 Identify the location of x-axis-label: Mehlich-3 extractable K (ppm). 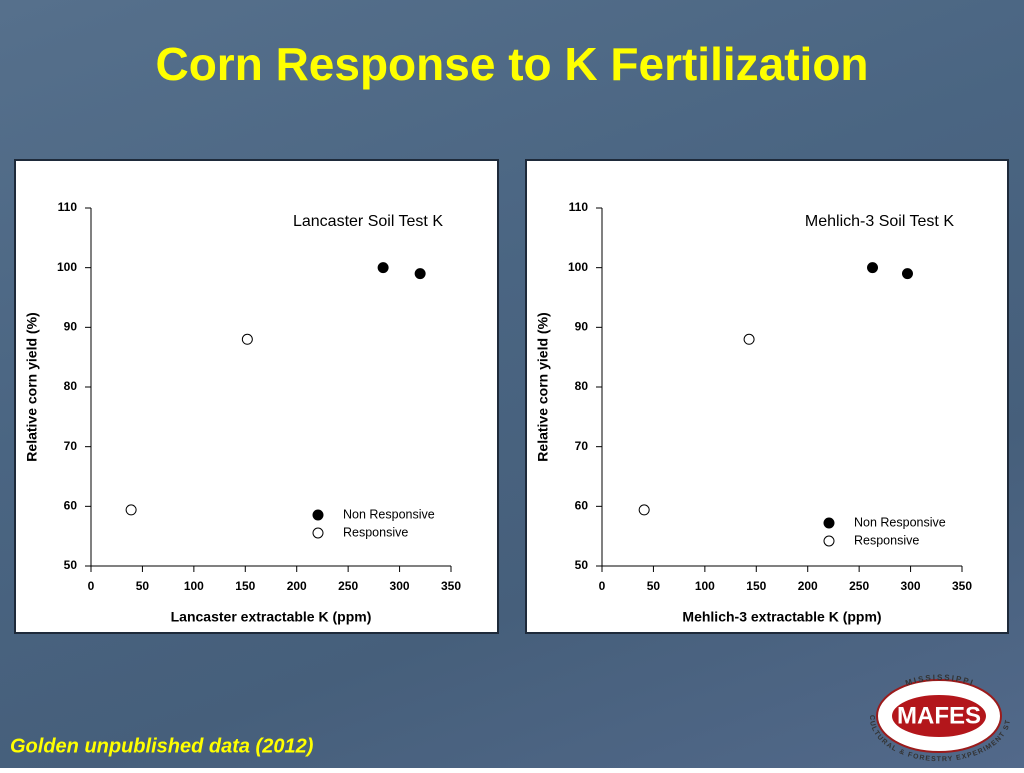
(781, 617).